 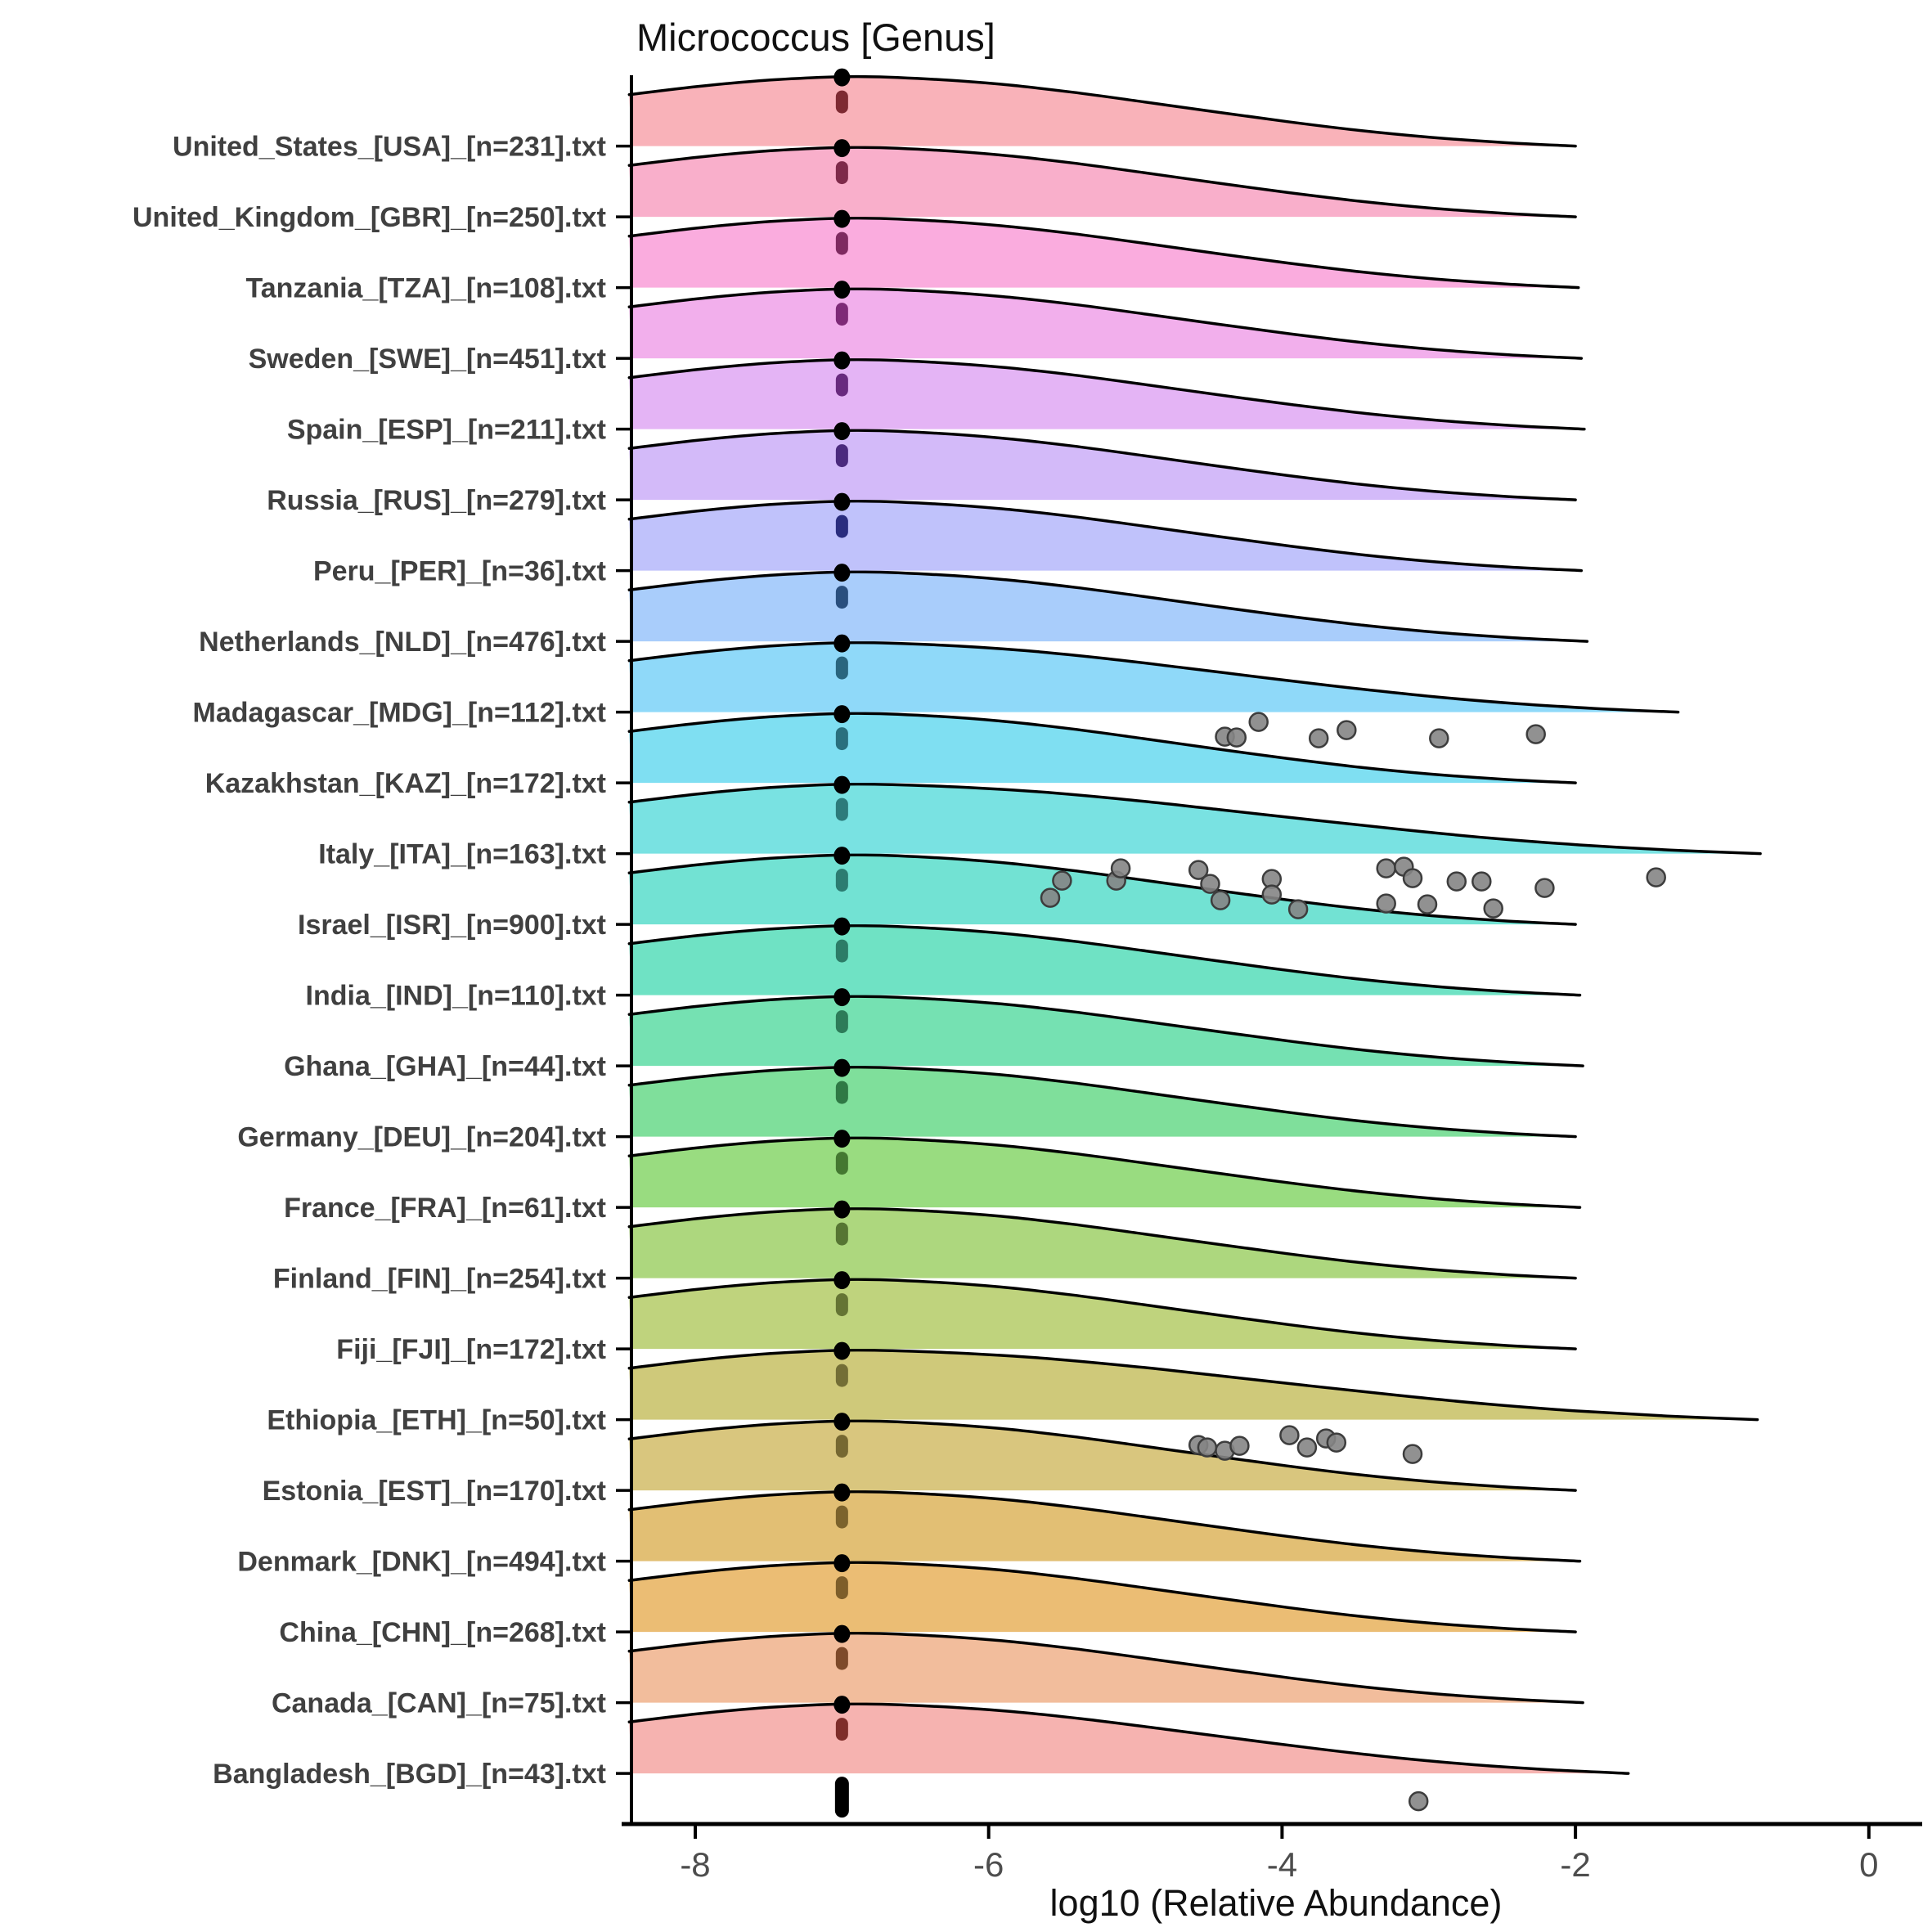 What do you see at coordinates (842, 1588) in the screenshot?
I see `median-dash-CHN` at bounding box center [842, 1588].